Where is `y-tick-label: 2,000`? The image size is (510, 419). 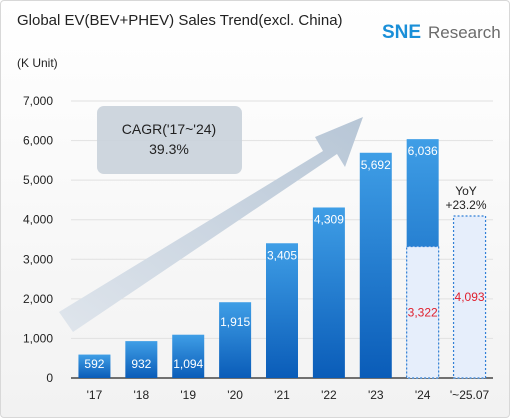 y-tick-label: 2,000 is located at coordinates (38, 299).